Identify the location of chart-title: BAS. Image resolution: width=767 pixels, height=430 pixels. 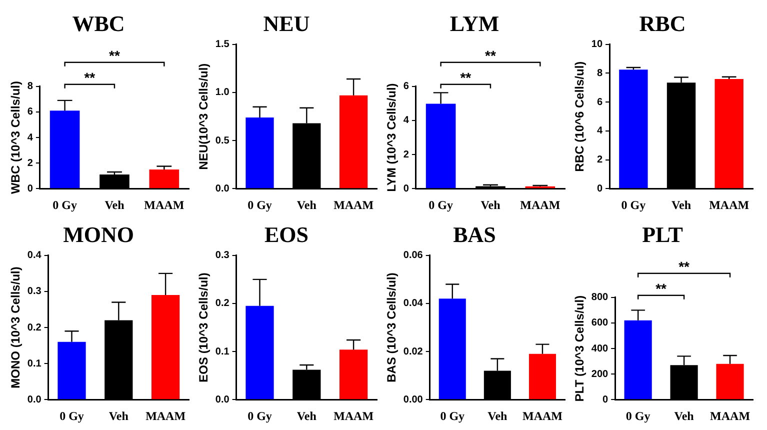
(474, 234).